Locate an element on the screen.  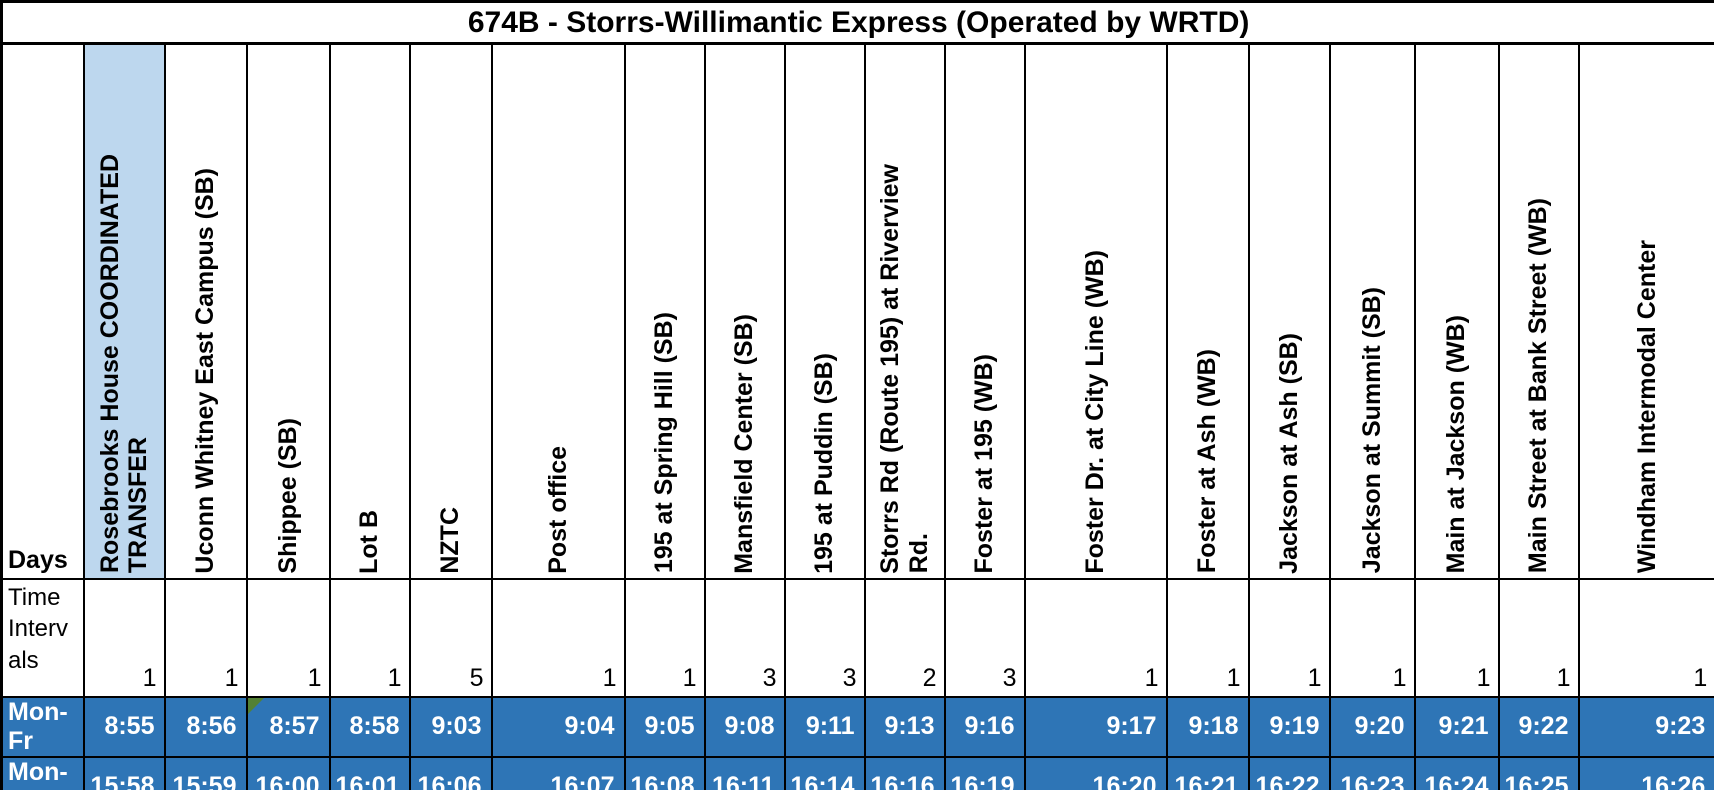
interval-value-11: 1 is located at coordinates (1095, 637).